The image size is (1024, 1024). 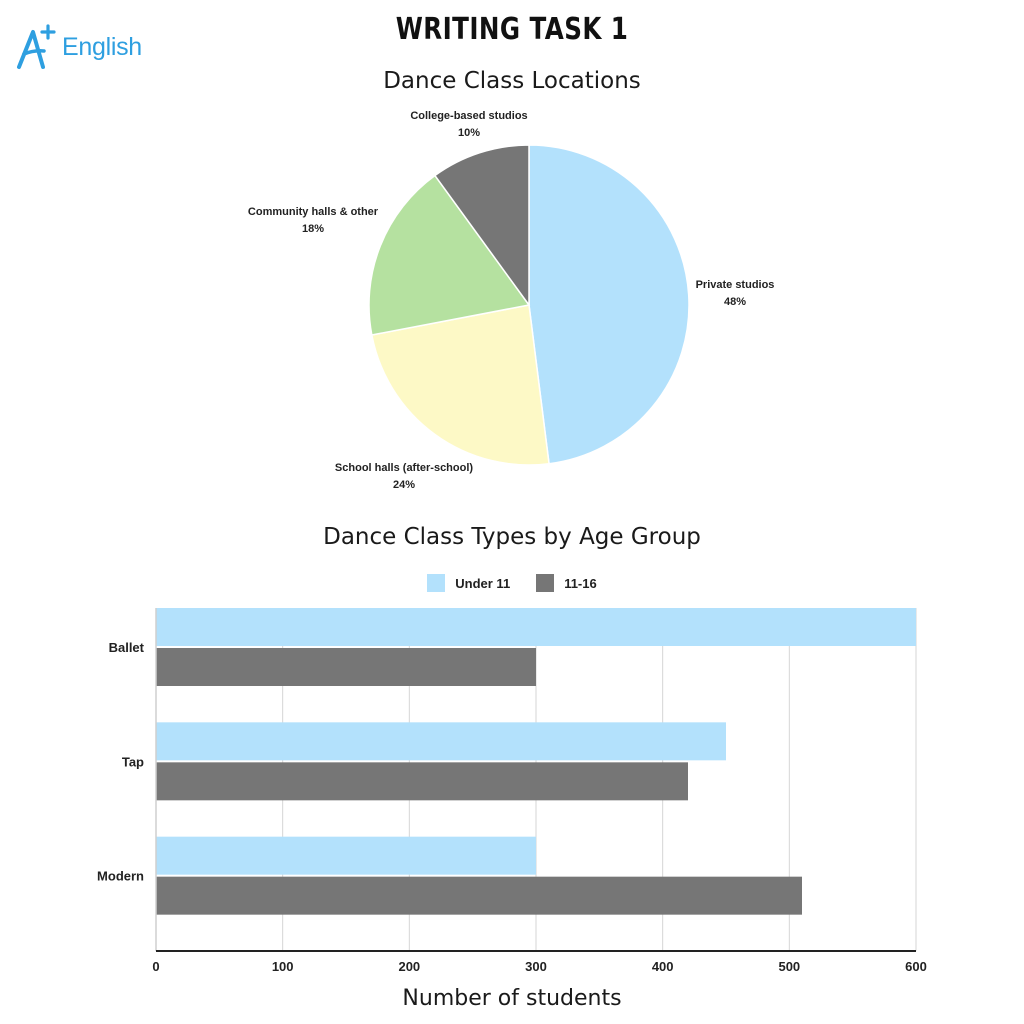 What do you see at coordinates (512, 998) in the screenshot?
I see `x-axis-title: Number of students` at bounding box center [512, 998].